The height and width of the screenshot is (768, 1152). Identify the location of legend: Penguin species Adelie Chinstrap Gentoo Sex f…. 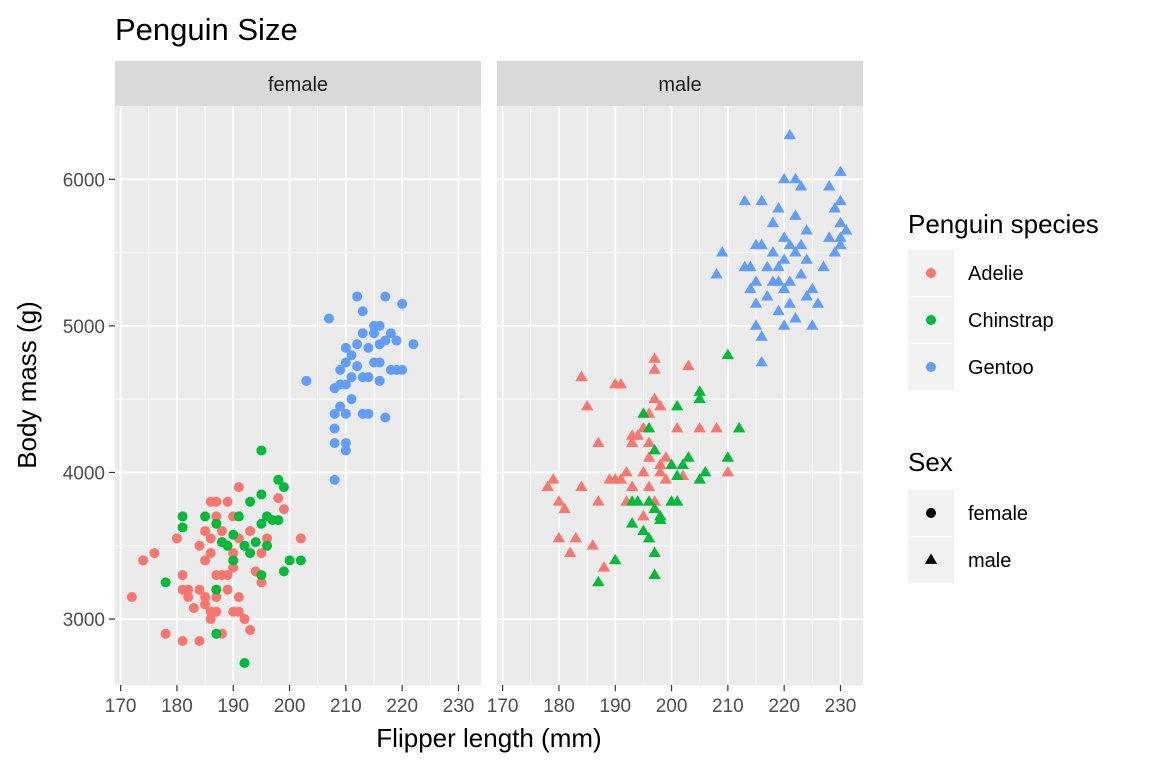
(1003, 396).